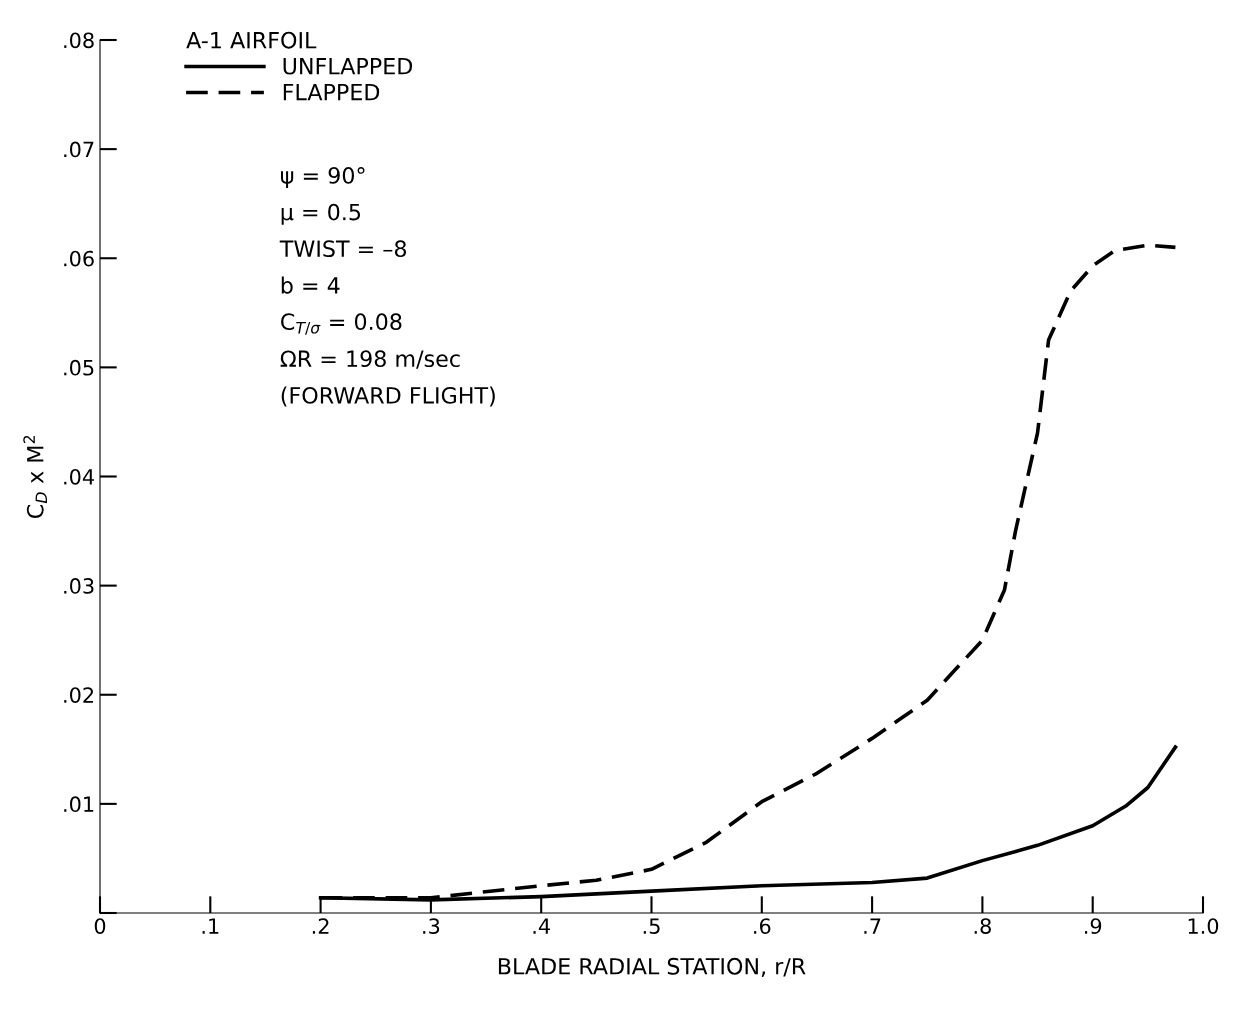 This screenshot has width=1236, height=1011. What do you see at coordinates (79, 804) in the screenshot?
I see `y-tick-label: .01` at bounding box center [79, 804].